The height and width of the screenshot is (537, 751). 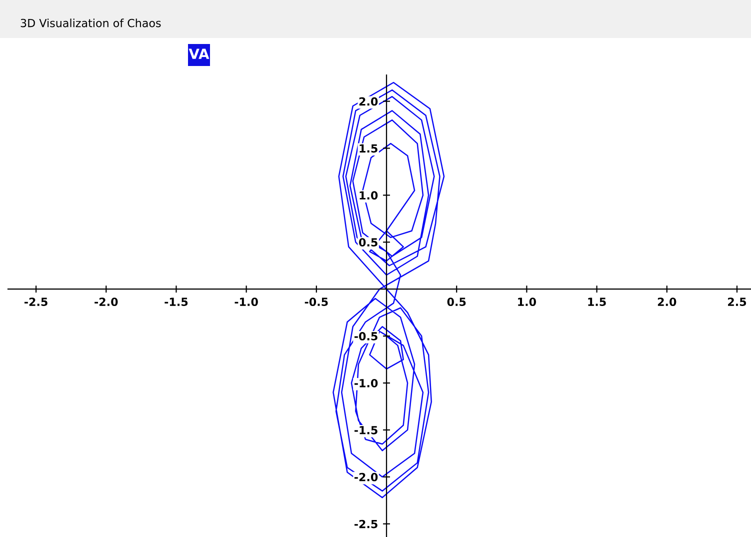 I want to click on x-tick-label: -0.5, so click(x=316, y=302).